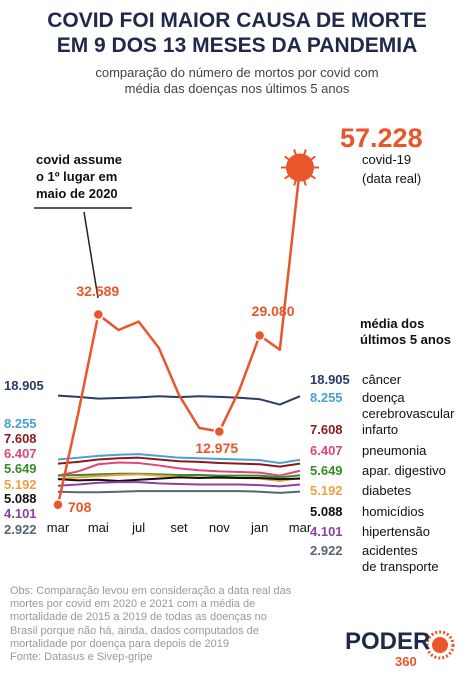  What do you see at coordinates (326, 397) in the screenshot?
I see `right-average-label: 8.255` at bounding box center [326, 397].